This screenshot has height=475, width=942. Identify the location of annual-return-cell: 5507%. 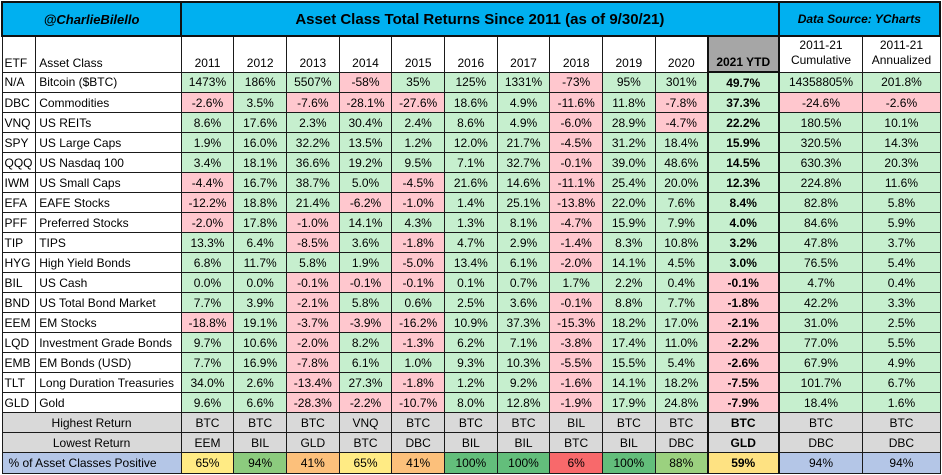
(312, 82).